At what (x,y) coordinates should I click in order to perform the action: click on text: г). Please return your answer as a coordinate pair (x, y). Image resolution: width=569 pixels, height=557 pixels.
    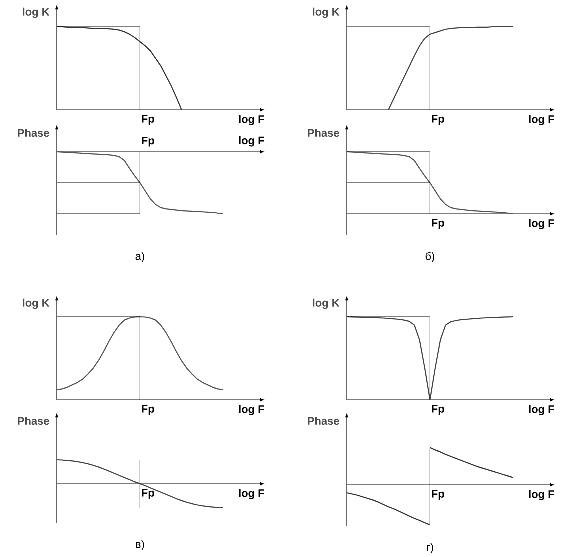
    Looking at the image, I should click on (430, 548).